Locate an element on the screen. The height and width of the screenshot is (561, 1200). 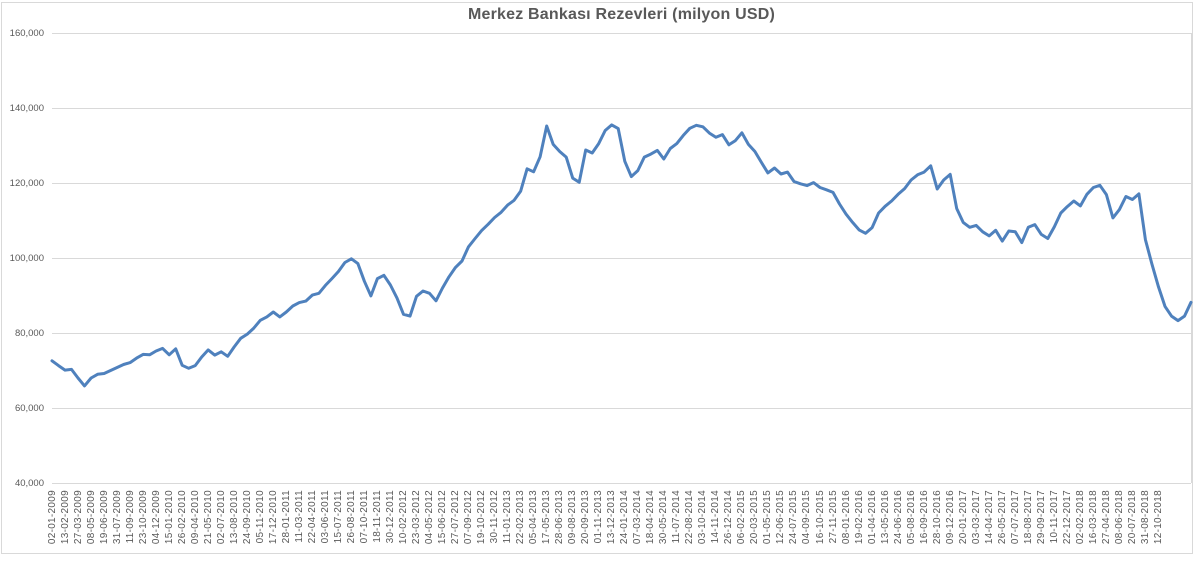
y-axis-tick-label: 160,000 is located at coordinates (26, 33).